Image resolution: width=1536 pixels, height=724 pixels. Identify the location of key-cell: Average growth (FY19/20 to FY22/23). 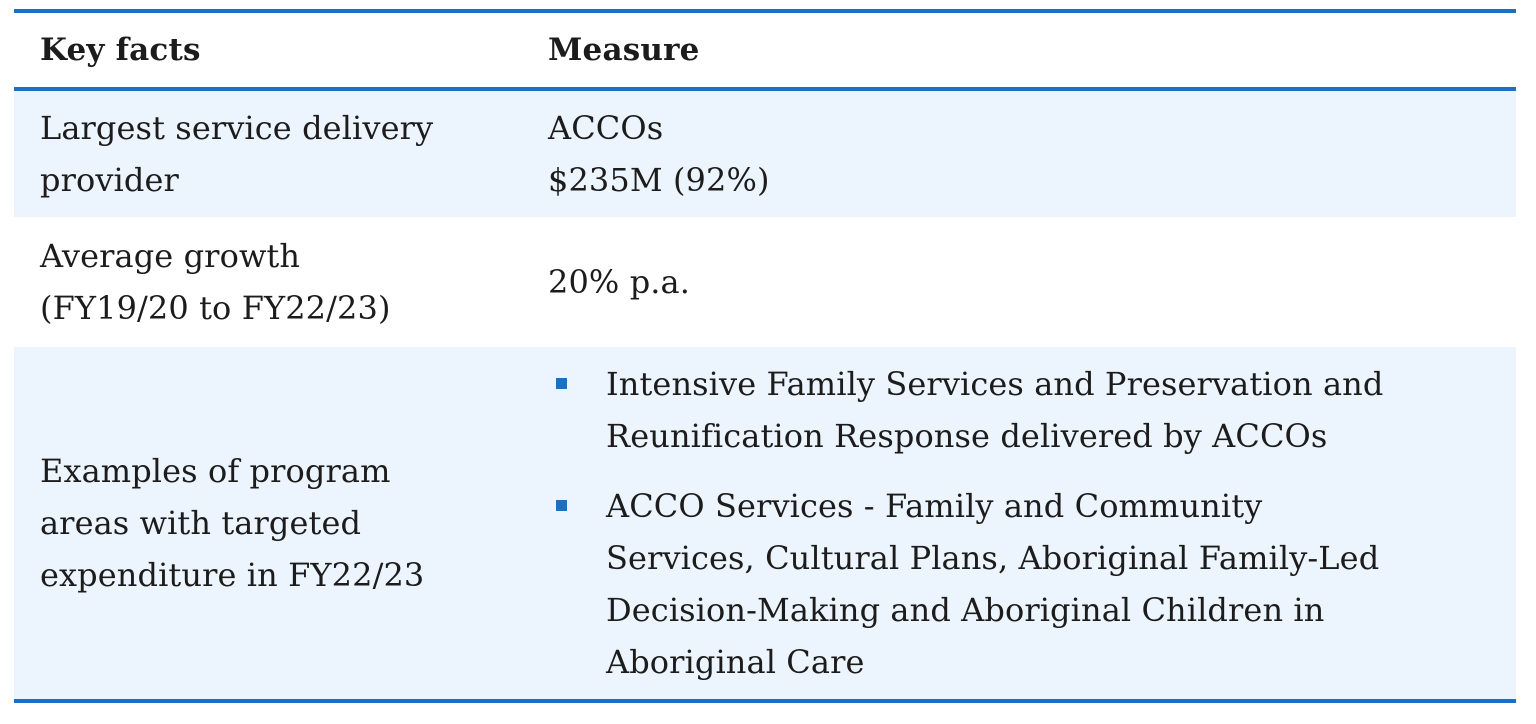
(268, 282).